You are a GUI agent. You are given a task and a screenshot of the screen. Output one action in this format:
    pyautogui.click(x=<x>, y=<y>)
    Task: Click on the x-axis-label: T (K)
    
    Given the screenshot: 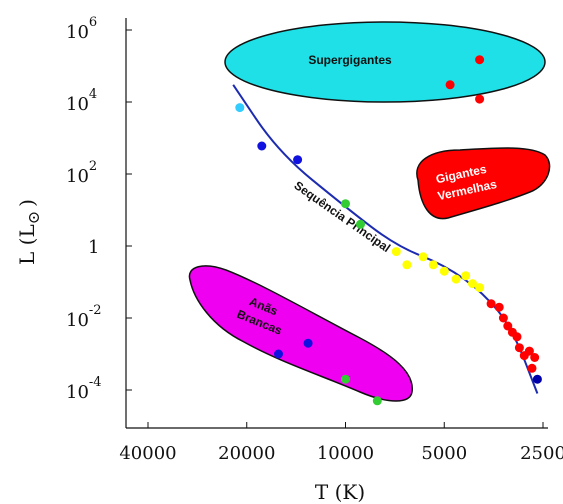 What is the action you would take?
    pyautogui.click(x=340, y=492)
    